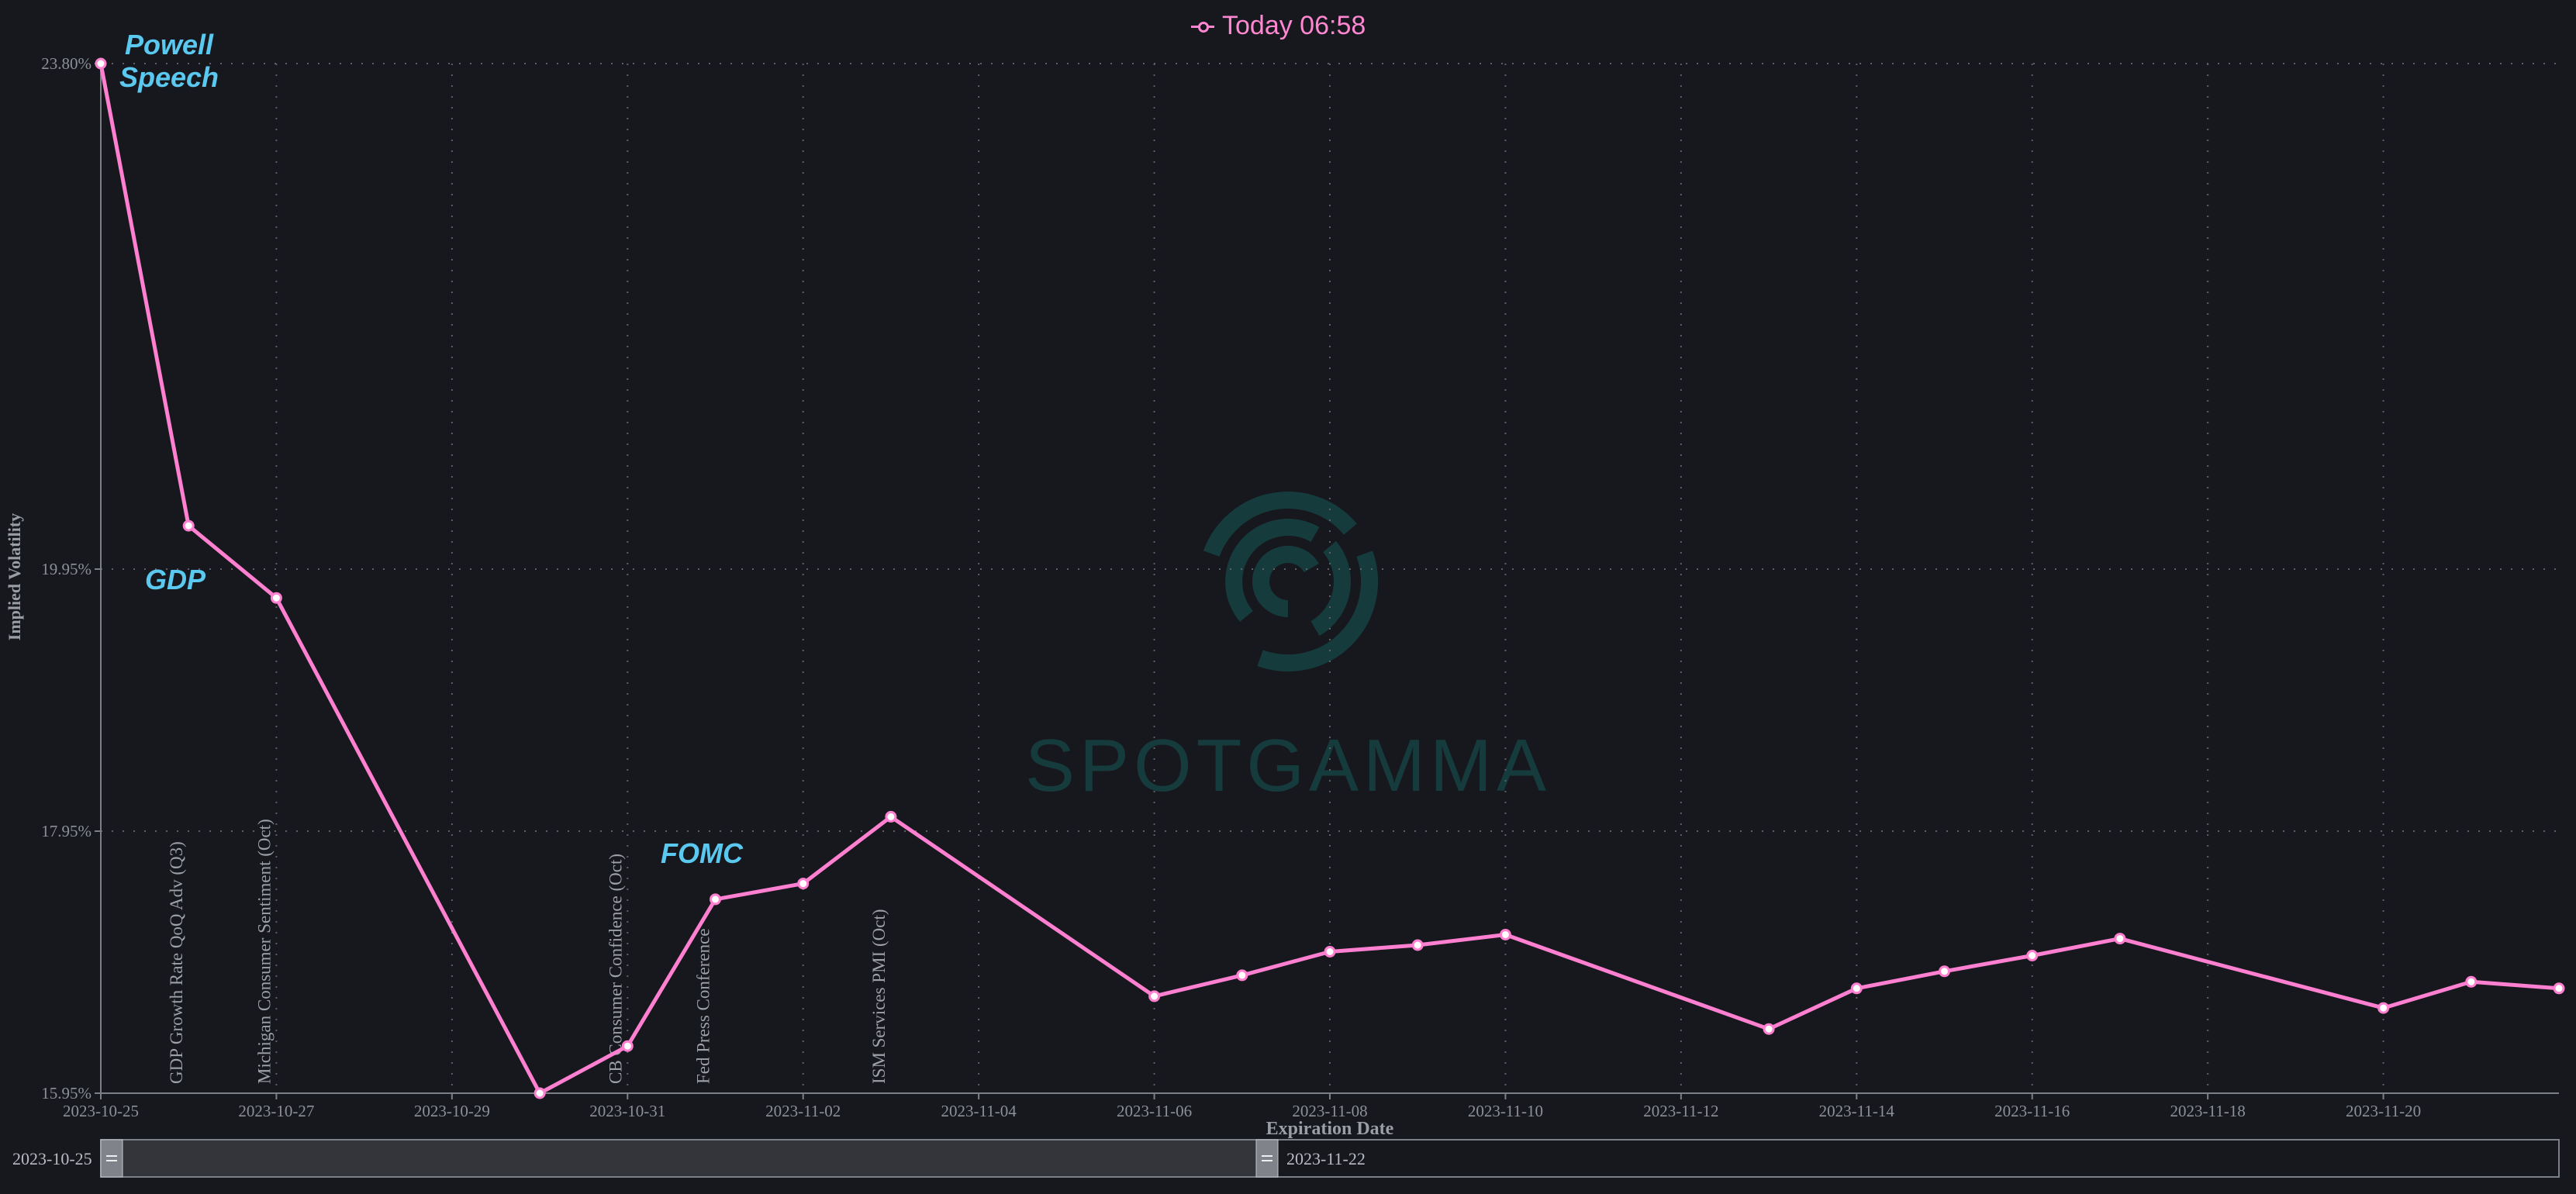 This screenshot has height=1194, width=2576. Describe the element at coordinates (2032, 1111) in the screenshot. I see `x-tick-label: 2023-11-16` at that location.